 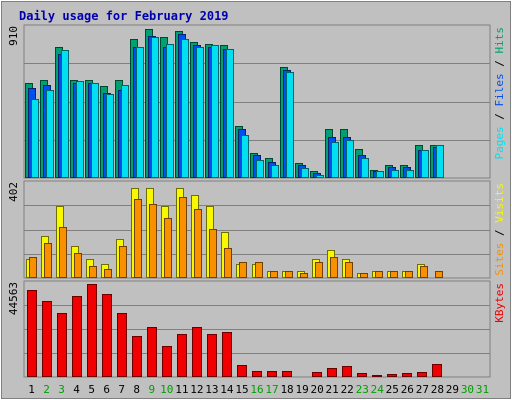 What do you see at coordinates (136, 389) in the screenshot?
I see `x-tick-label: 8` at bounding box center [136, 389].